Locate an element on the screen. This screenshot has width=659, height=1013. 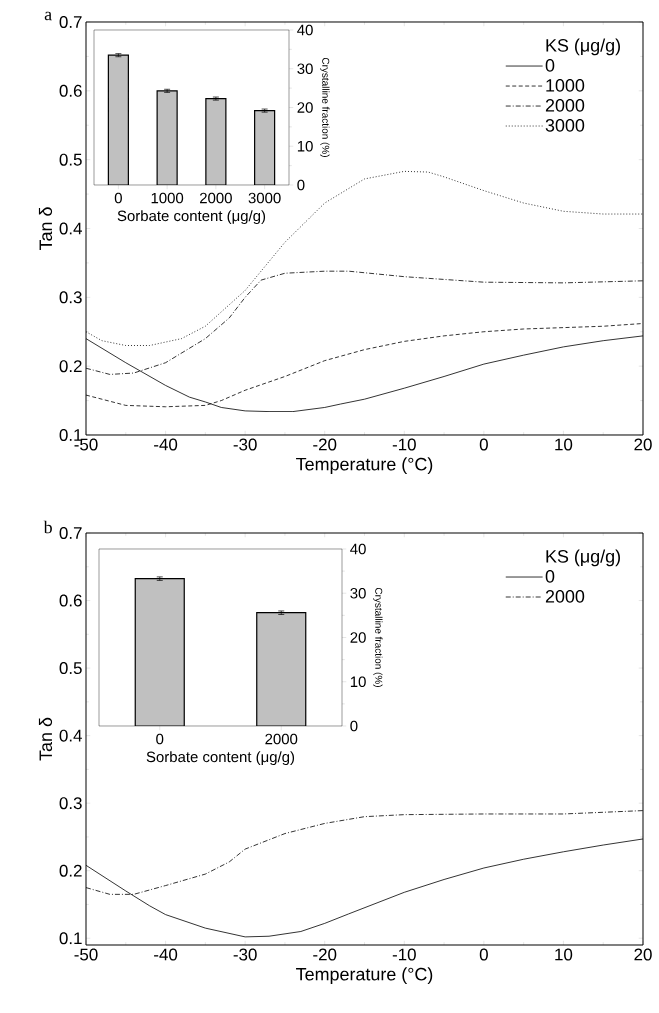
y-tick-label: 0.1 is located at coordinates (70, 938).